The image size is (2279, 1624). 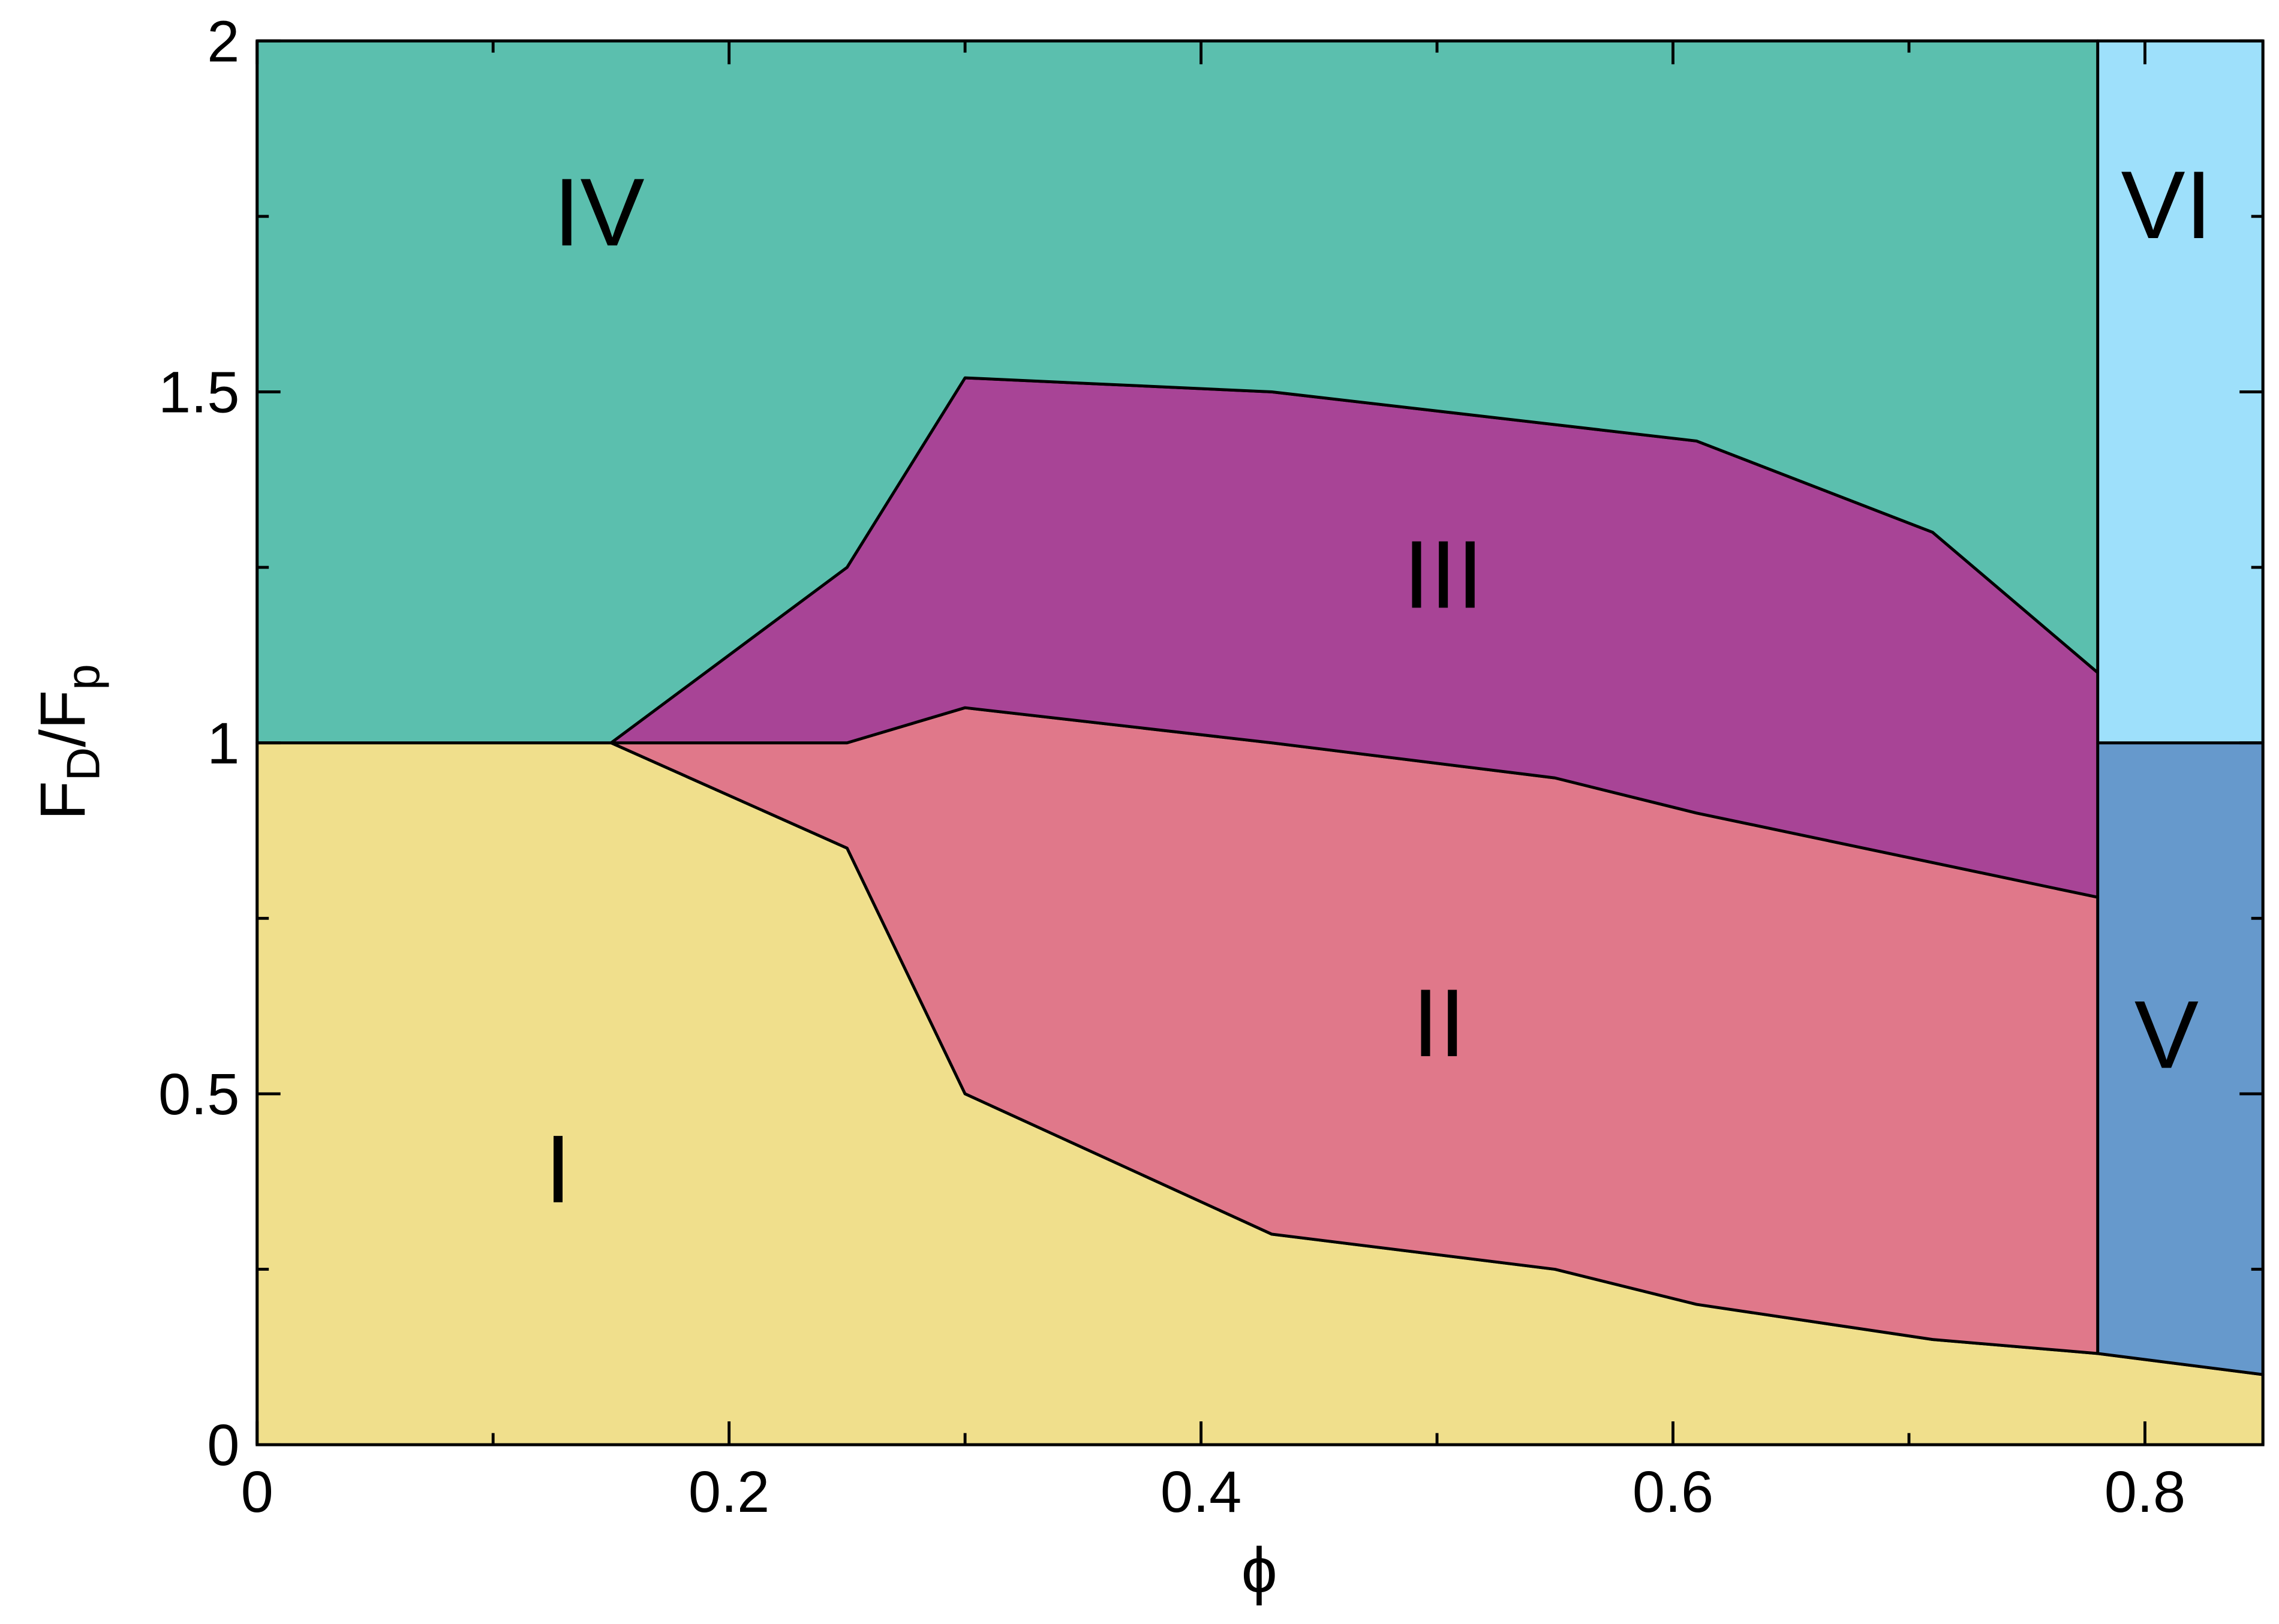 What do you see at coordinates (599, 212) in the screenshot?
I see `region-label: IV` at bounding box center [599, 212].